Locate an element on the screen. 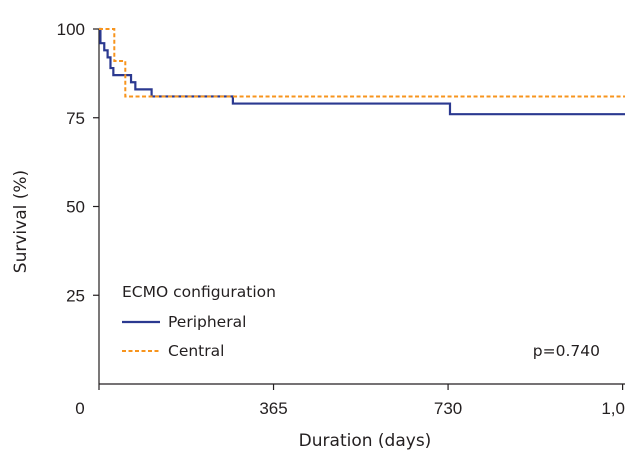  legend-label-central: Central is located at coordinates (196, 351).